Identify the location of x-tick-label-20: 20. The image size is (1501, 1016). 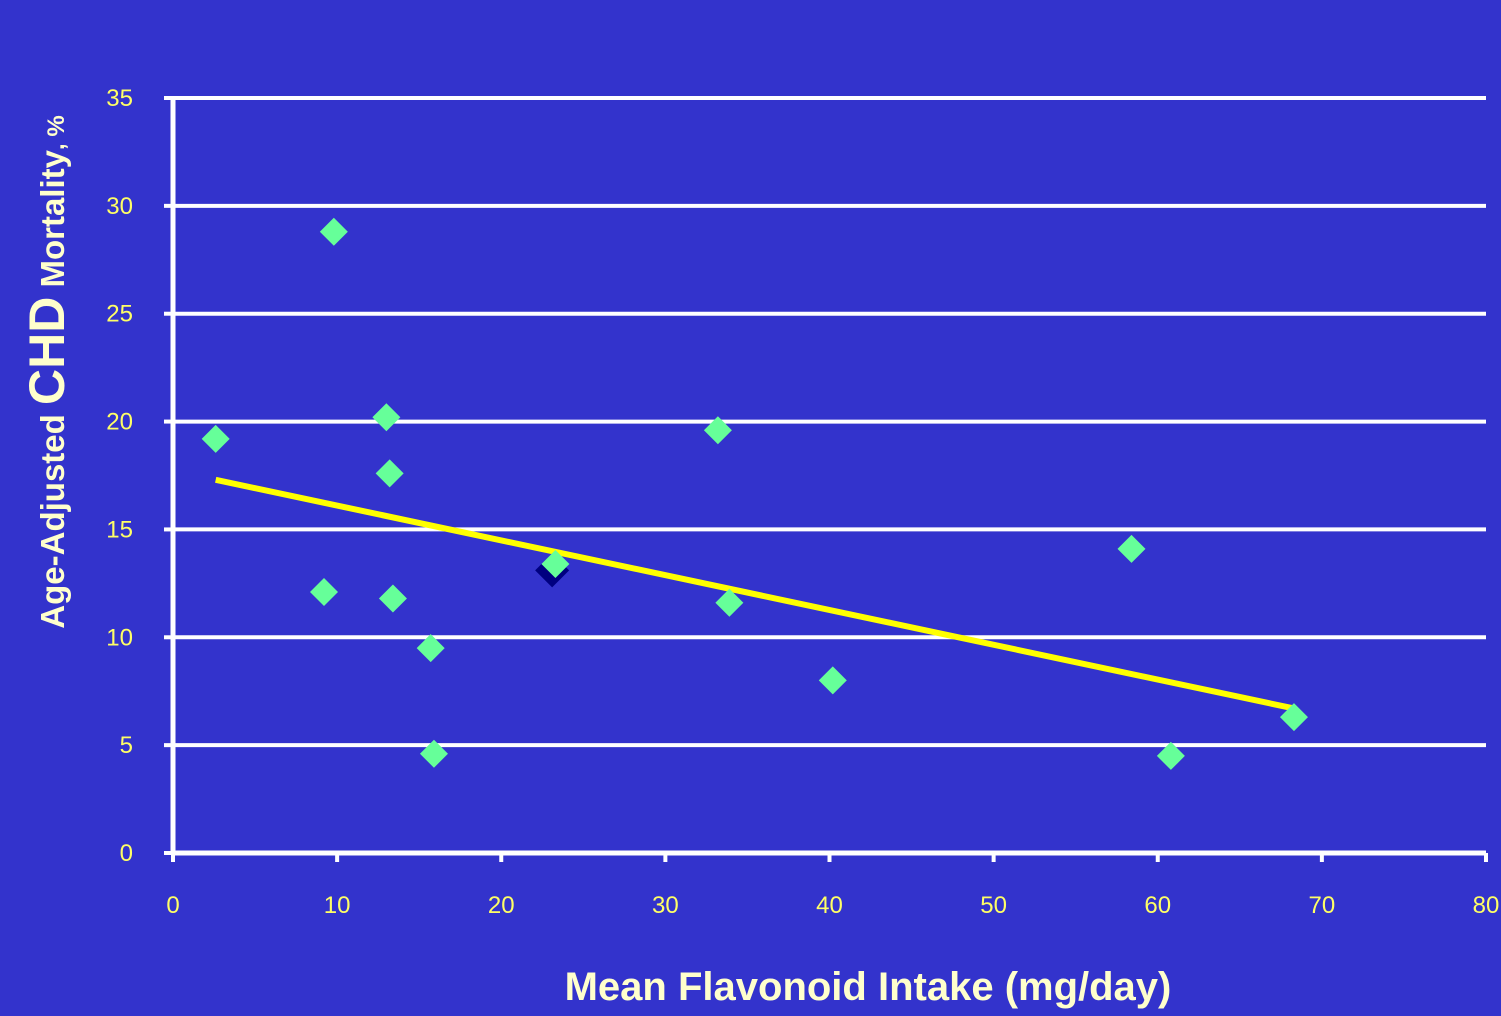
(501, 905).